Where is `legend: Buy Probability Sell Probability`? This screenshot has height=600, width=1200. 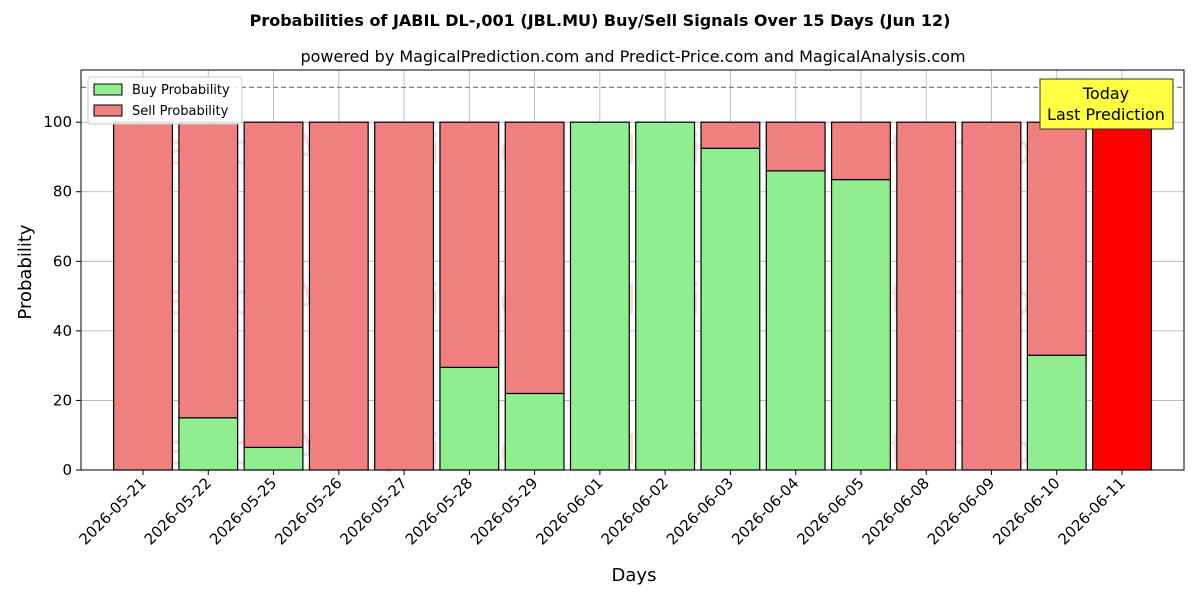 legend: Buy Probability Sell Probability is located at coordinates (165, 100).